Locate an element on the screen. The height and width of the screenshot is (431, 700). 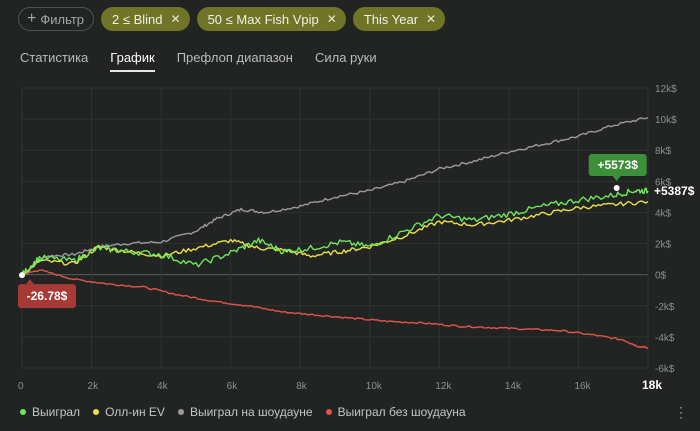
y-tick-label: 0$ is located at coordinates (661, 276).